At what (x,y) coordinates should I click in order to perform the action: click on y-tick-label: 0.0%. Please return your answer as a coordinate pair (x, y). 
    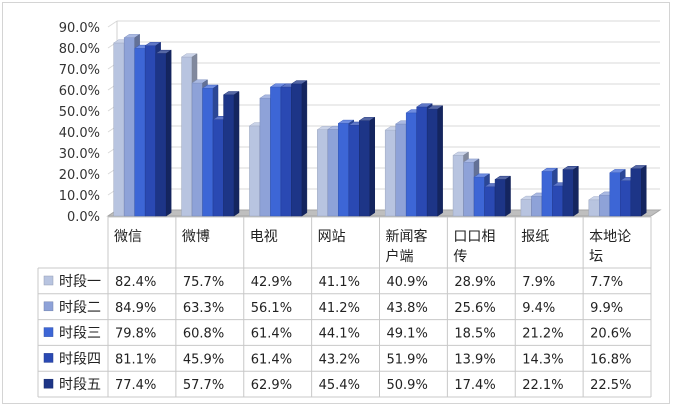
    Looking at the image, I should click on (83, 217).